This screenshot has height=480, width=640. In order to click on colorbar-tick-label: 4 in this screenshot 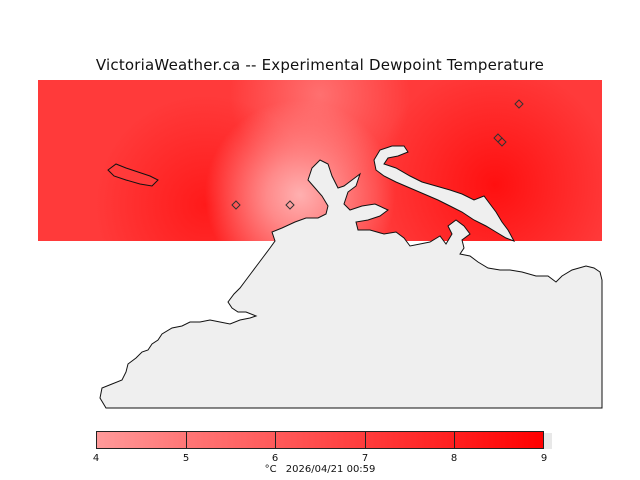, I will do `click(96, 458)`.